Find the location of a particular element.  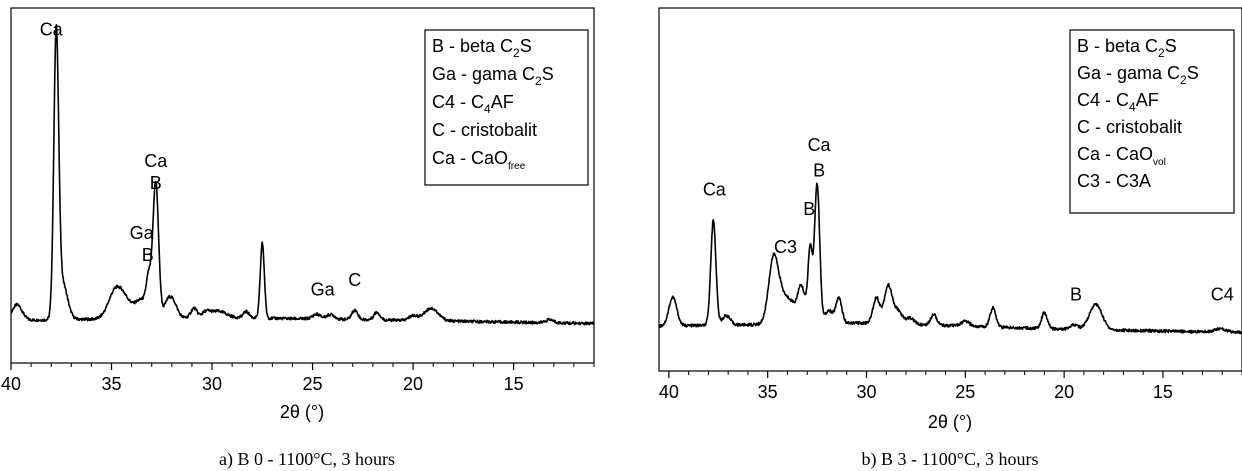

panel-a-x-axis-title: 2θ (°) is located at coordinates (302, 412).